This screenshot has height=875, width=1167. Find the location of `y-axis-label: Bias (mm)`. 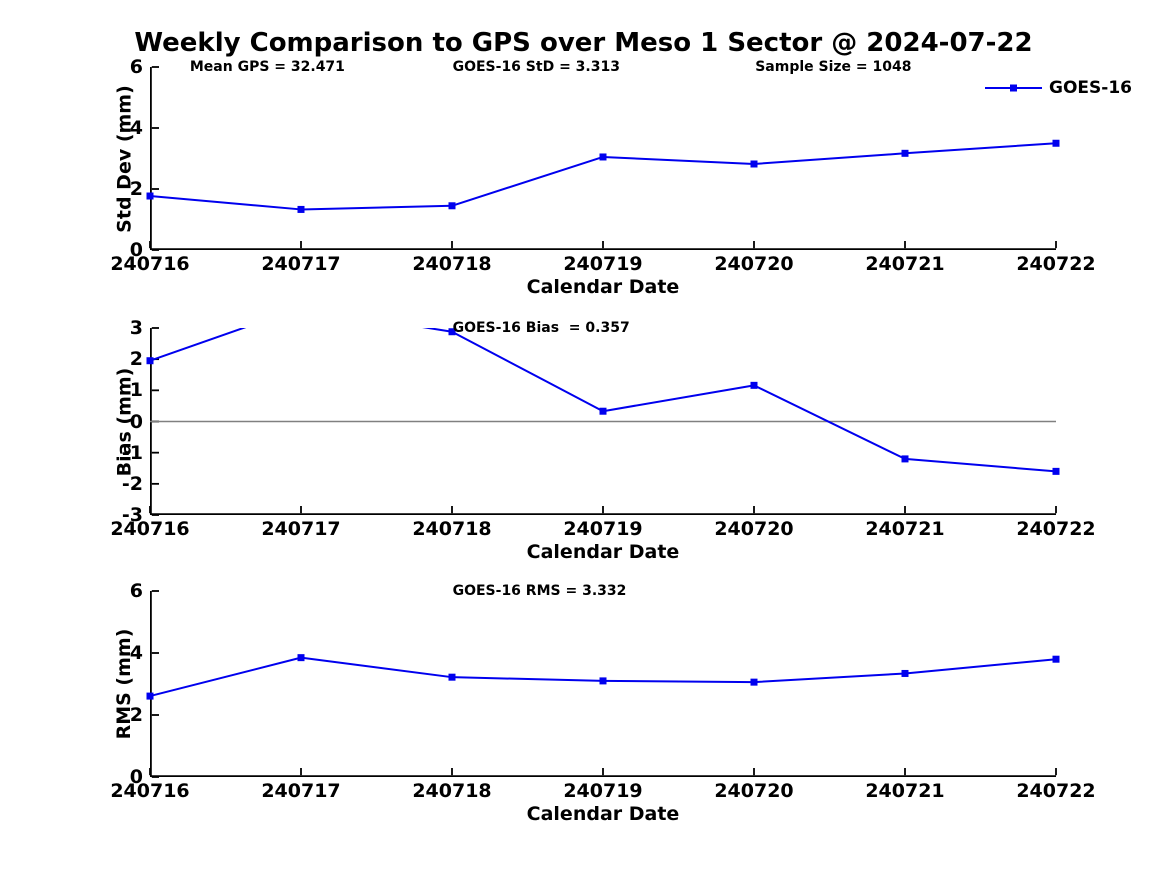

y-axis-label: Bias (mm) is located at coordinates (124, 421).